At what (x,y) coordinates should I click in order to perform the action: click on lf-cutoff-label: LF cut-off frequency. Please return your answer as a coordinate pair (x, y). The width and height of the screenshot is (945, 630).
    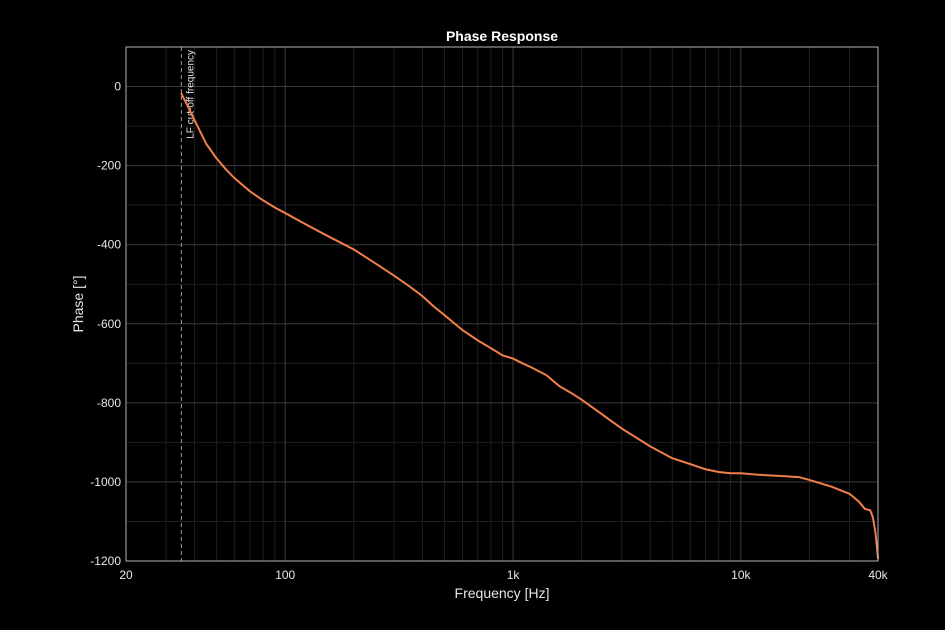
    Looking at the image, I should click on (190, 94).